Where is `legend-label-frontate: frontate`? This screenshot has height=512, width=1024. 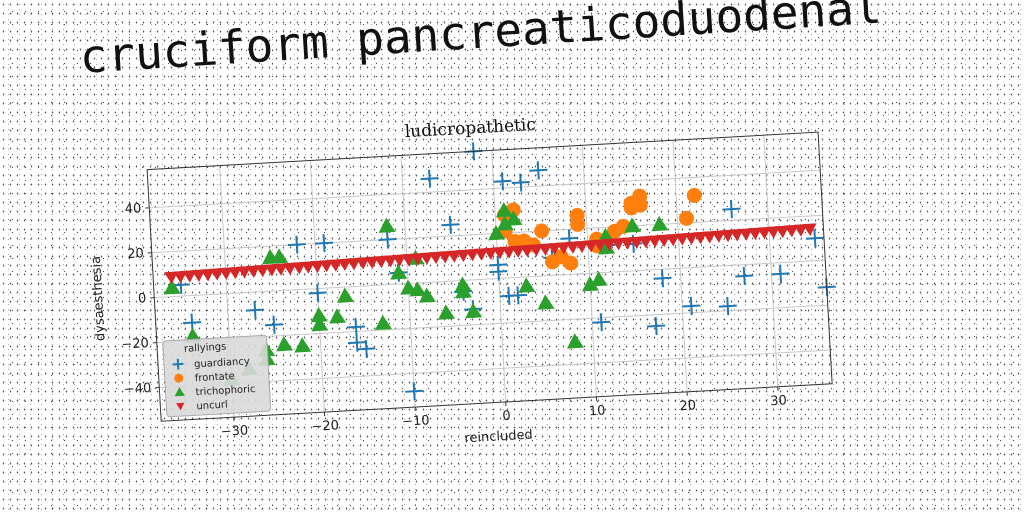 legend-label-frontate: frontate is located at coordinates (215, 377).